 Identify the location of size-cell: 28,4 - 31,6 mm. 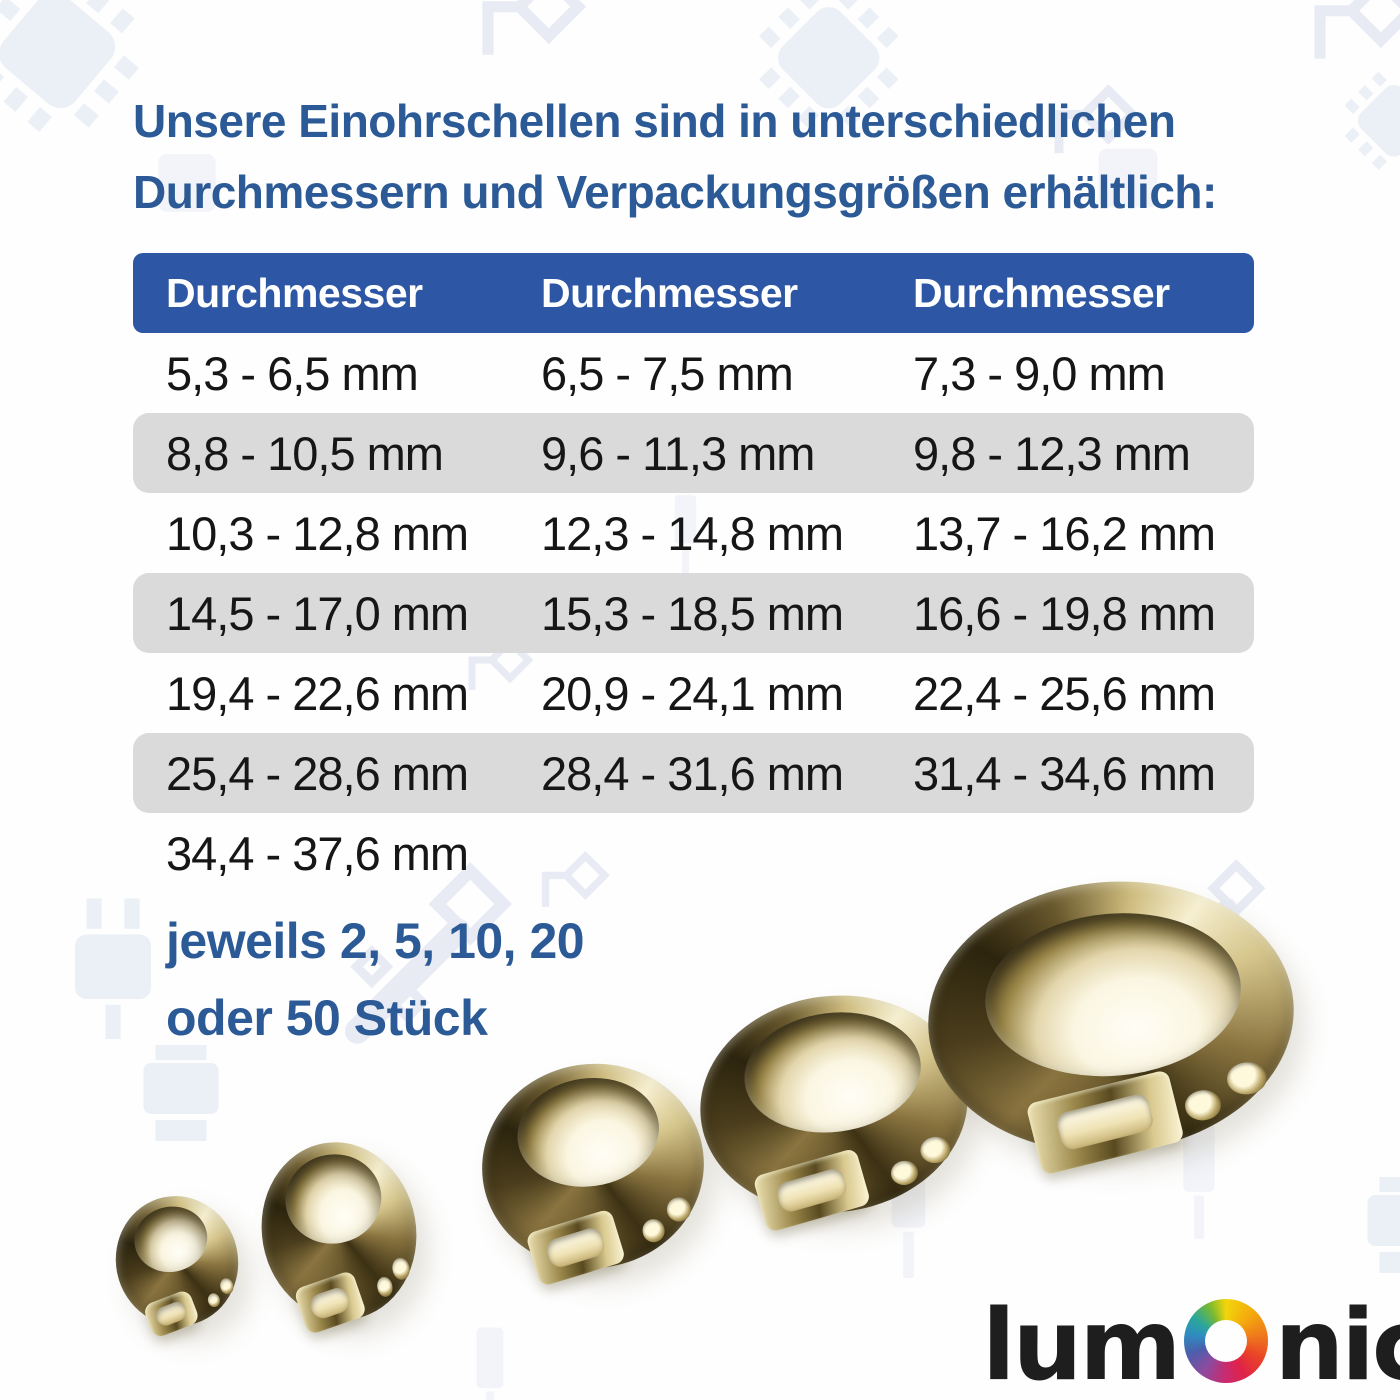
(692, 773).